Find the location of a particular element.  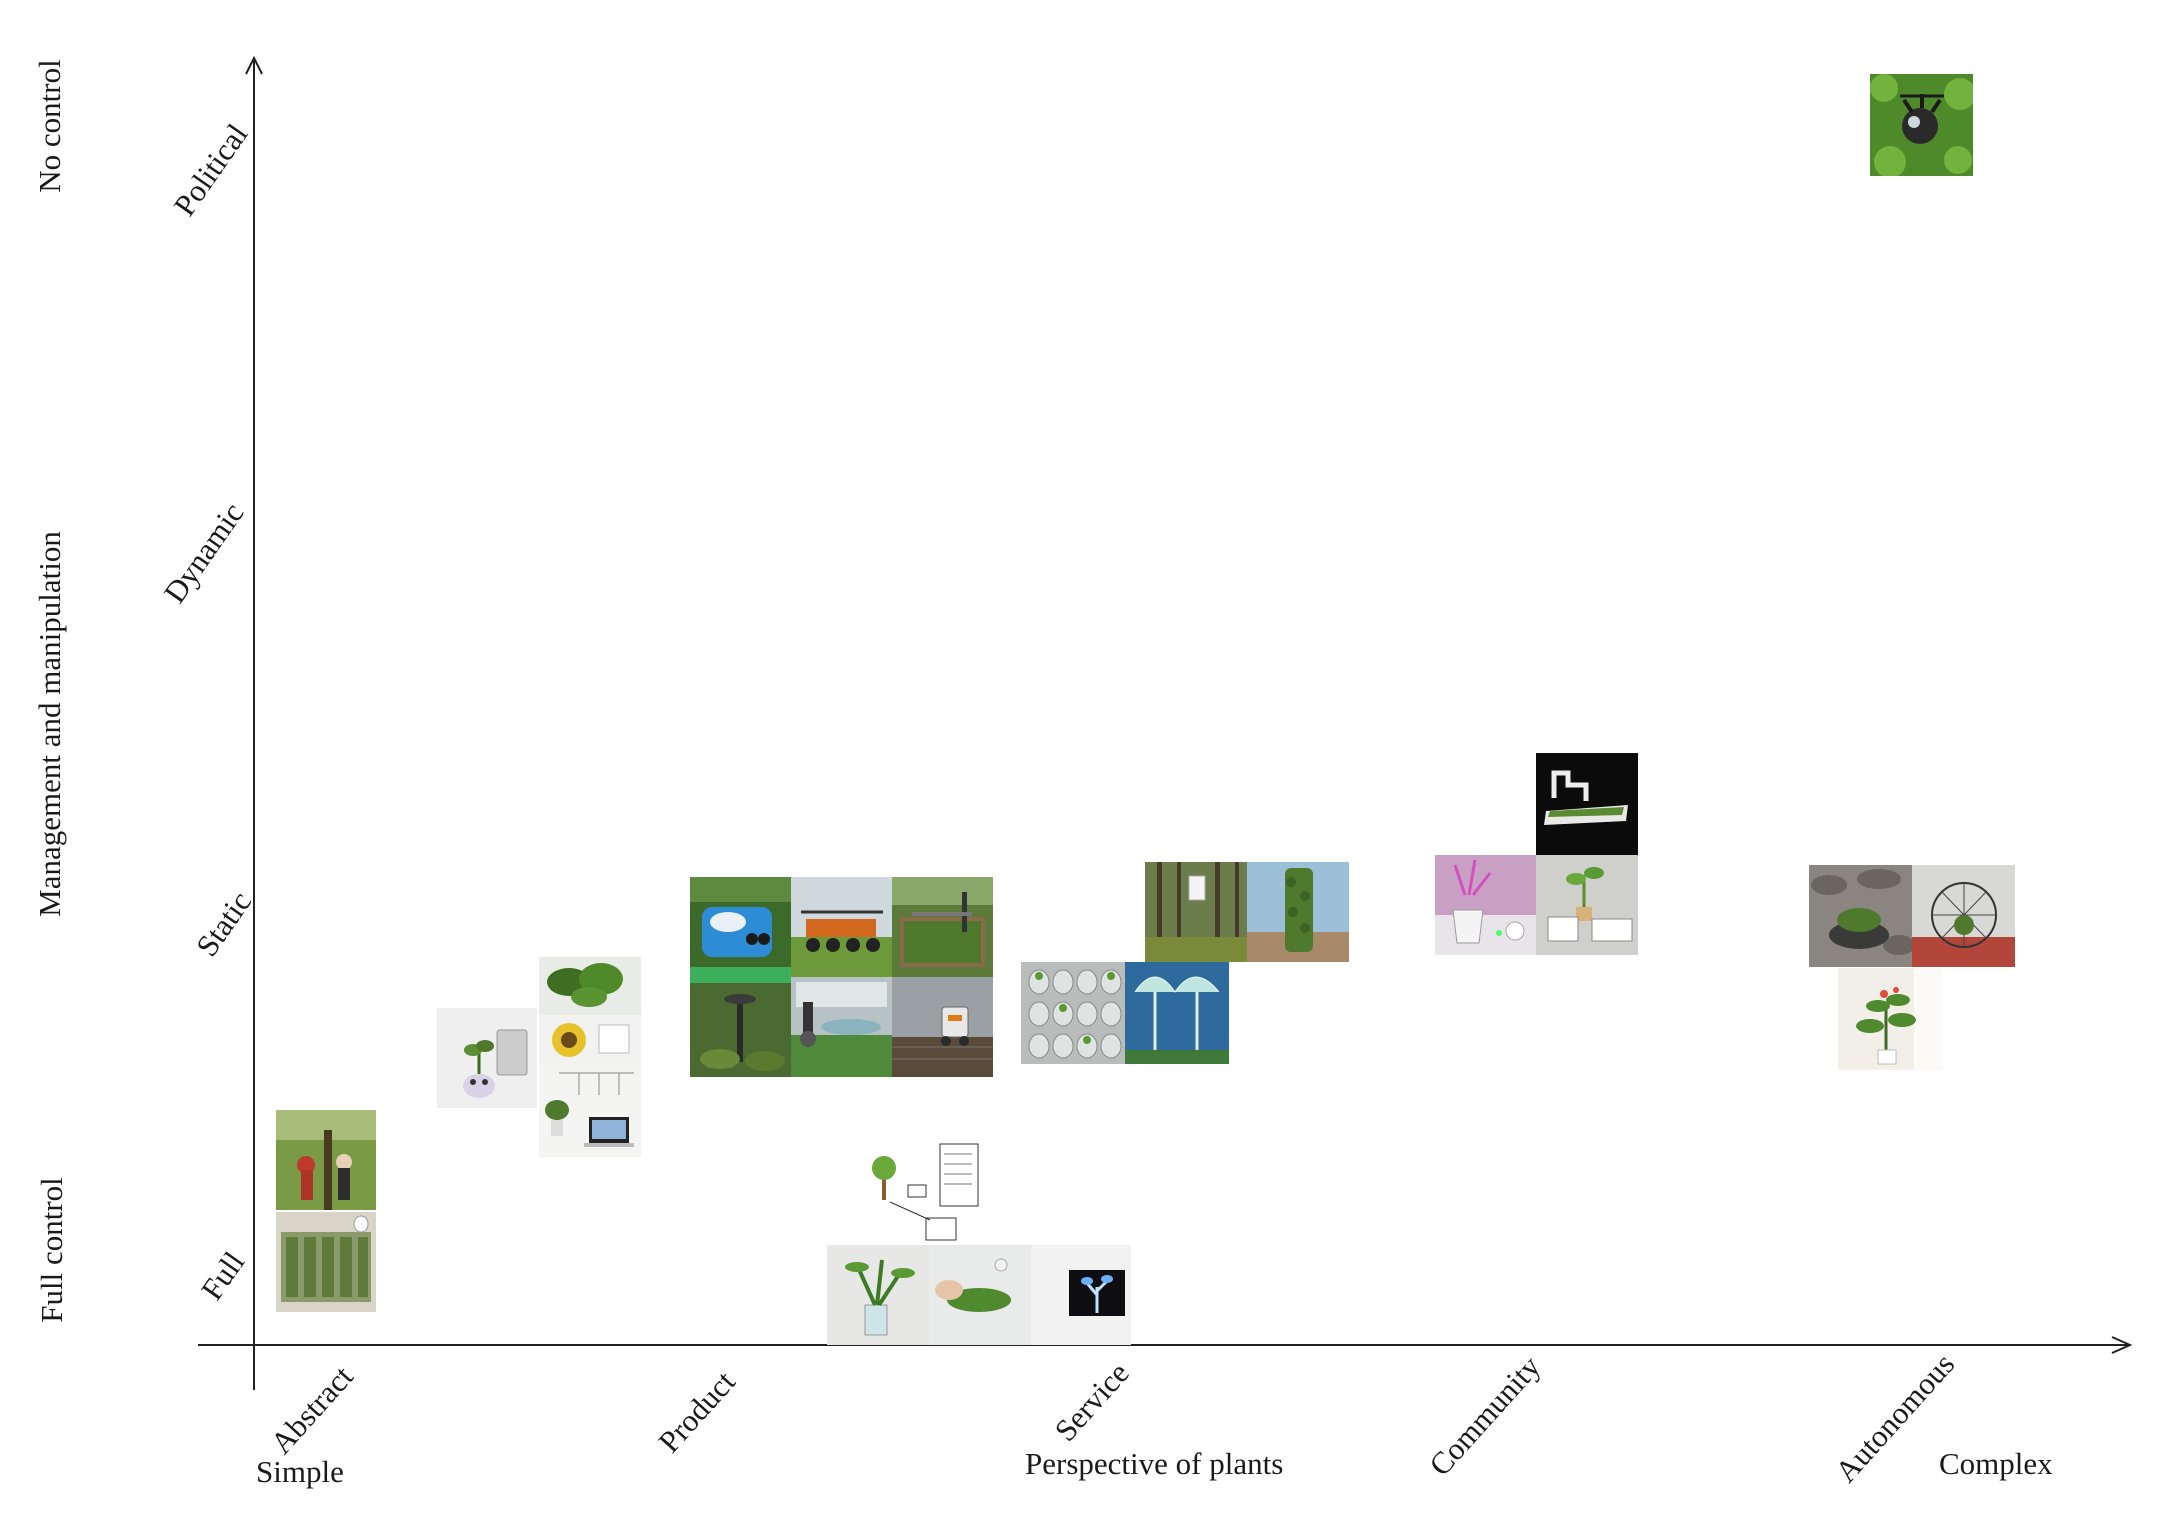

hydroponic-plant-photo is located at coordinates (878, 1295).